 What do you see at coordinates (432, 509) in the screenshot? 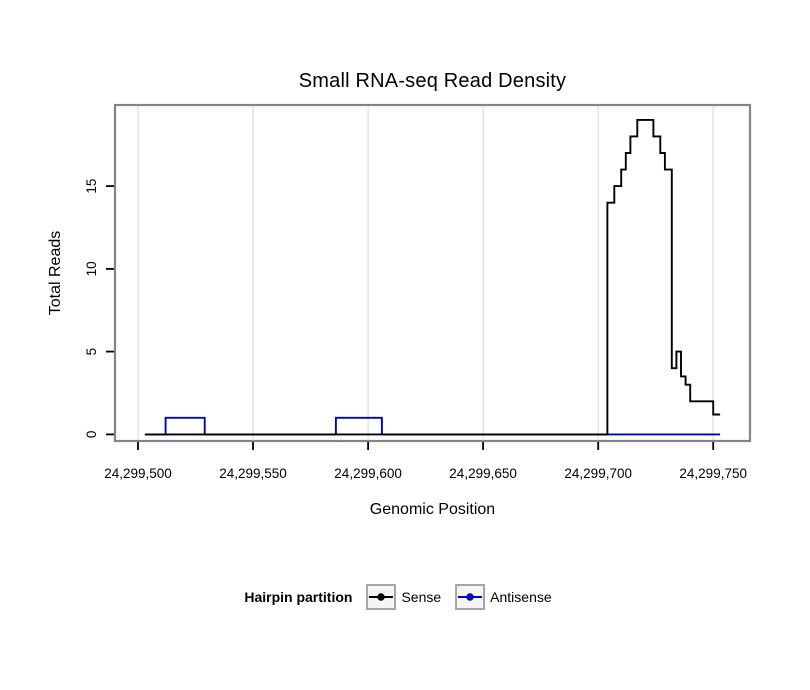
I see `x-axis-title: Genomic Position` at bounding box center [432, 509].